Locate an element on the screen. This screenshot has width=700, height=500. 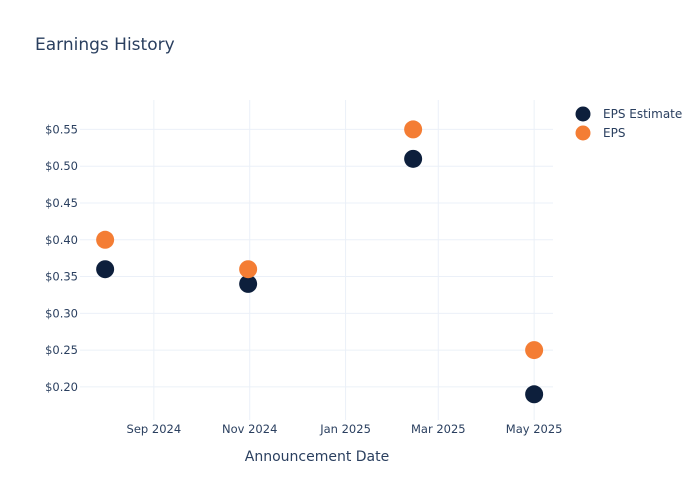
y-tick-label: $0.25 is located at coordinates (61, 350).